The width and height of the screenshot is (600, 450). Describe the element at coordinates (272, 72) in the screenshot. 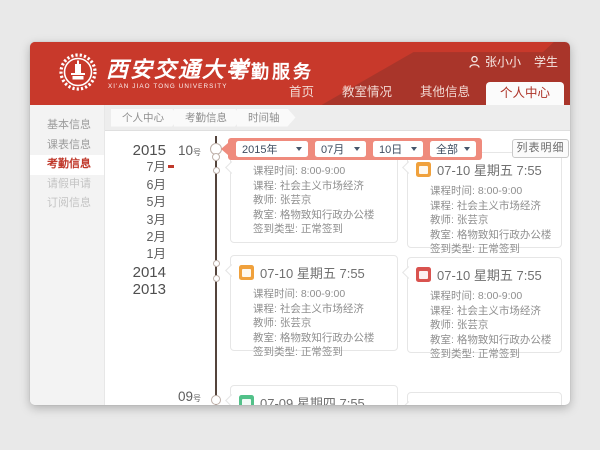

I see `app-title: 考勤服务` at that location.